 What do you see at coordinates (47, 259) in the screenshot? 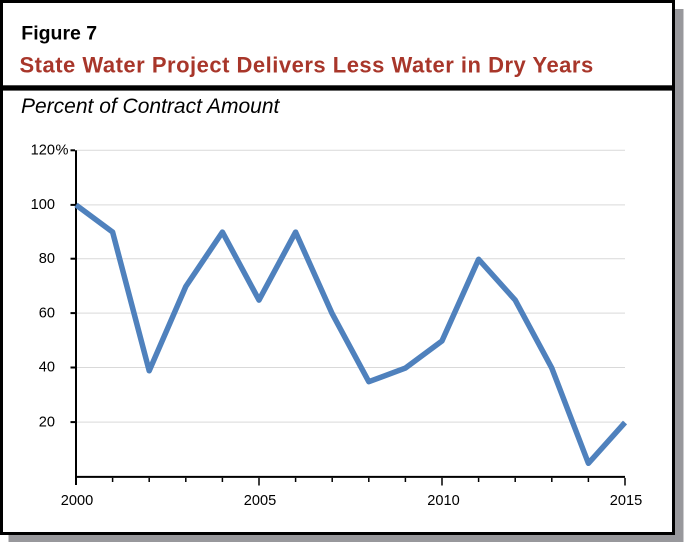
I see `svg-text: 80` at bounding box center [47, 259].